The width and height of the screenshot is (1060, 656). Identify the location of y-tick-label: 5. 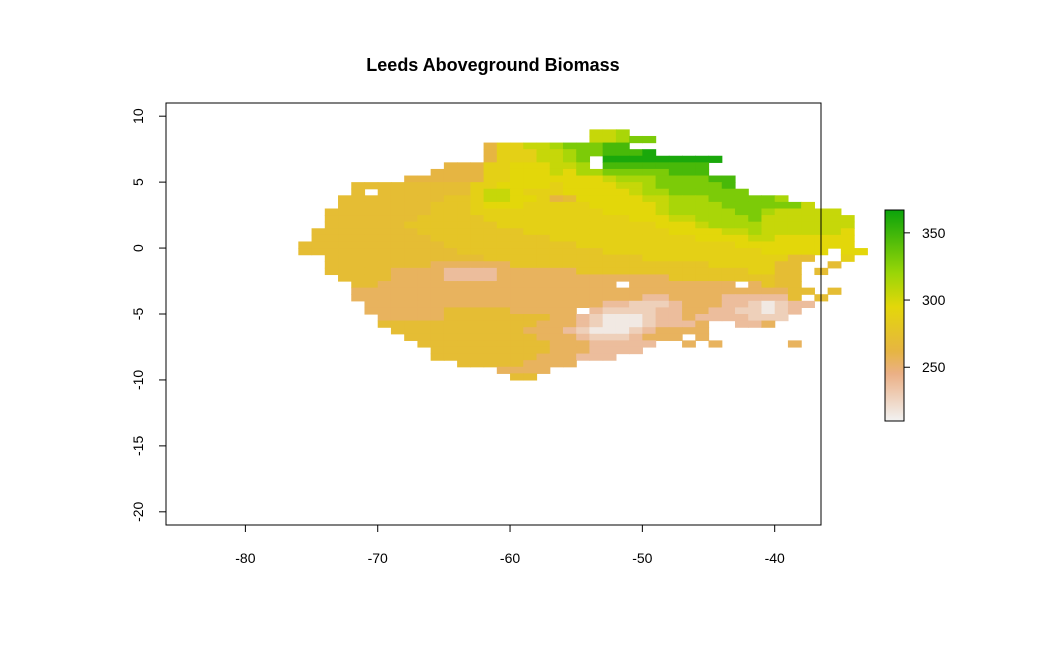
(138, 182).